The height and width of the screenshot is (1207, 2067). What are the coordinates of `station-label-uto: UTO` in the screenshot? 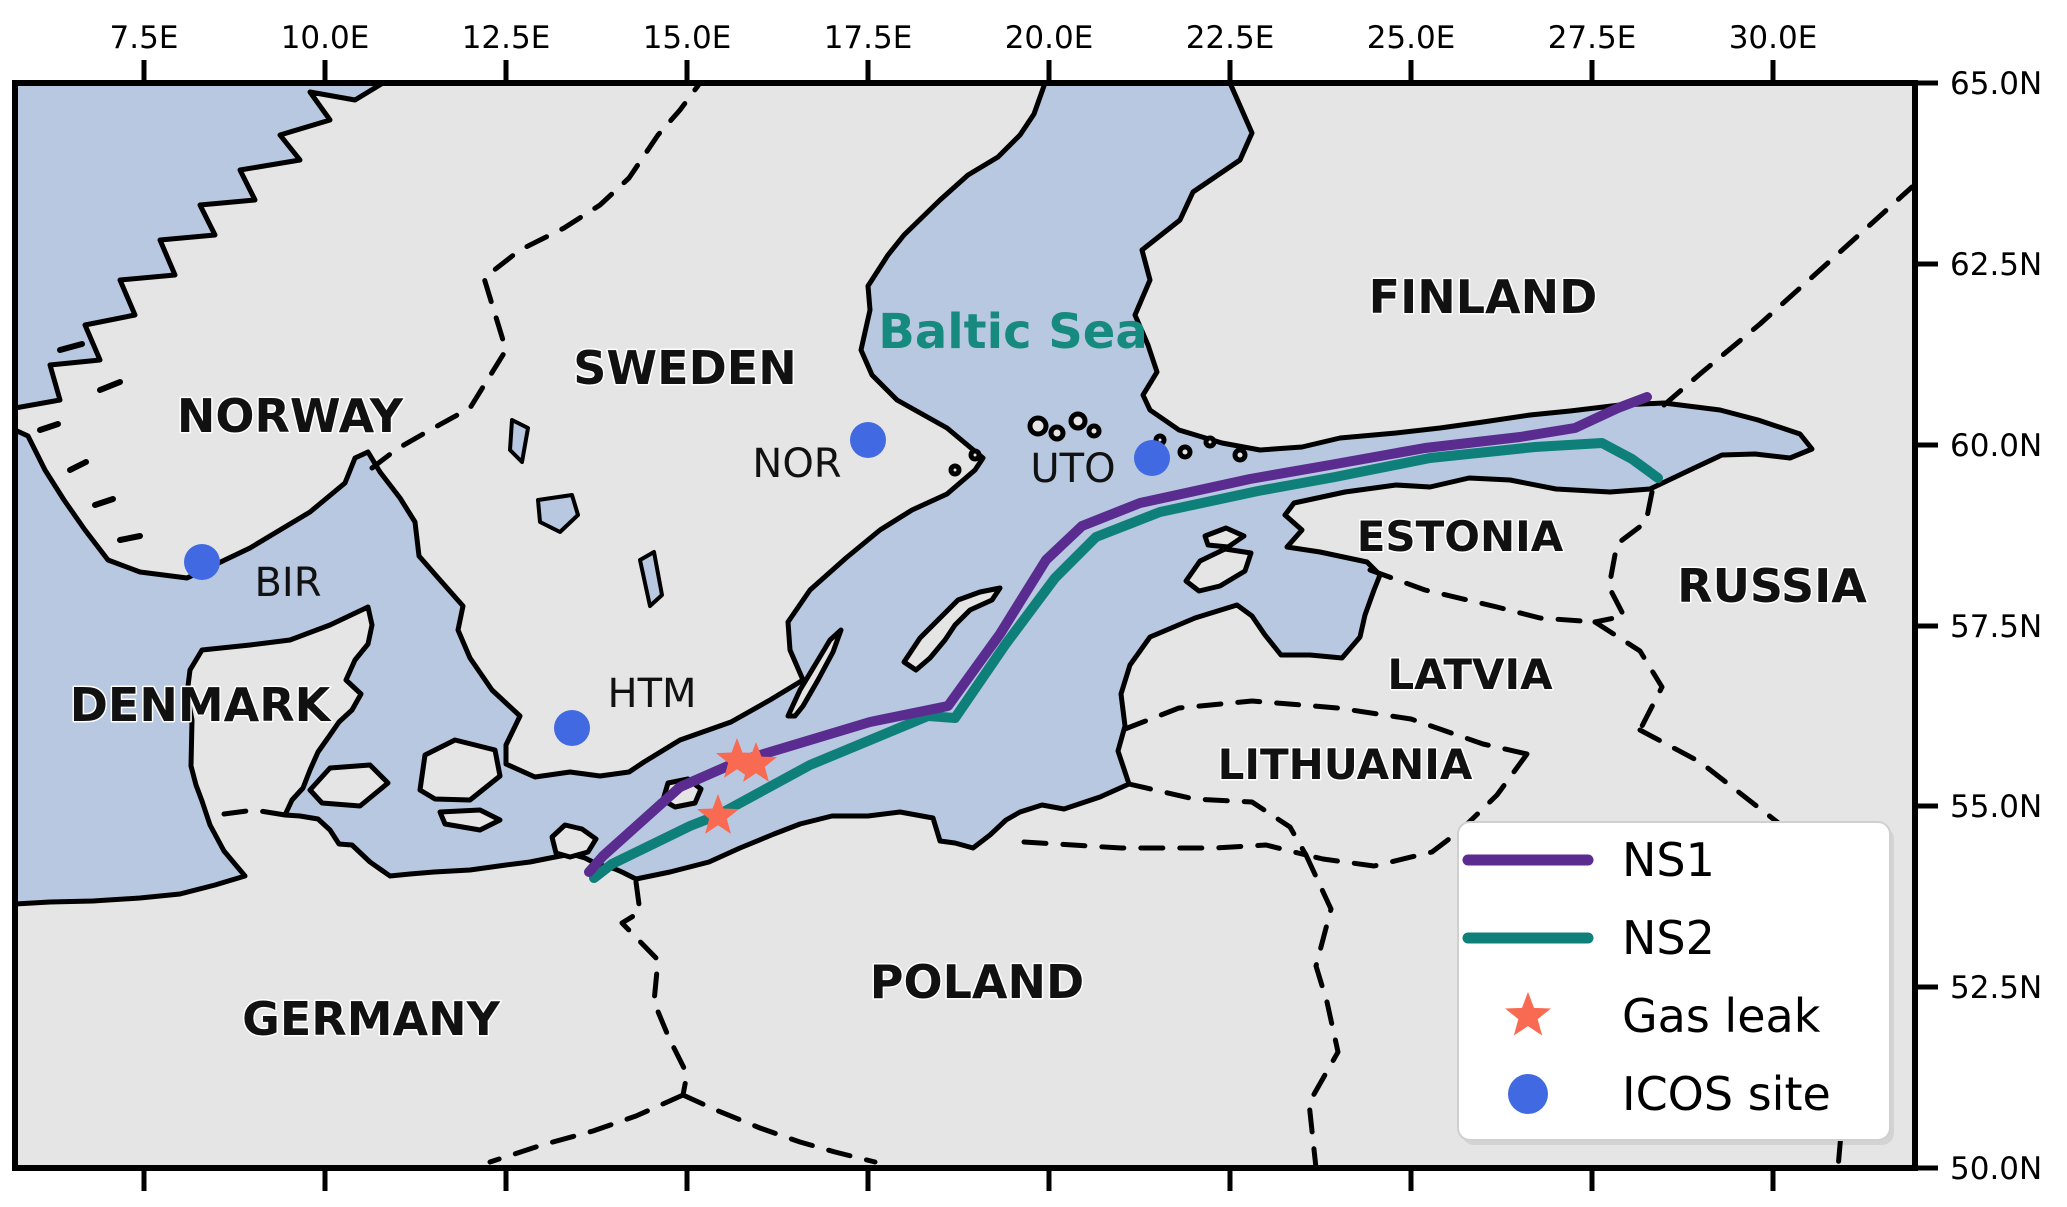 It's located at (1072, 469).